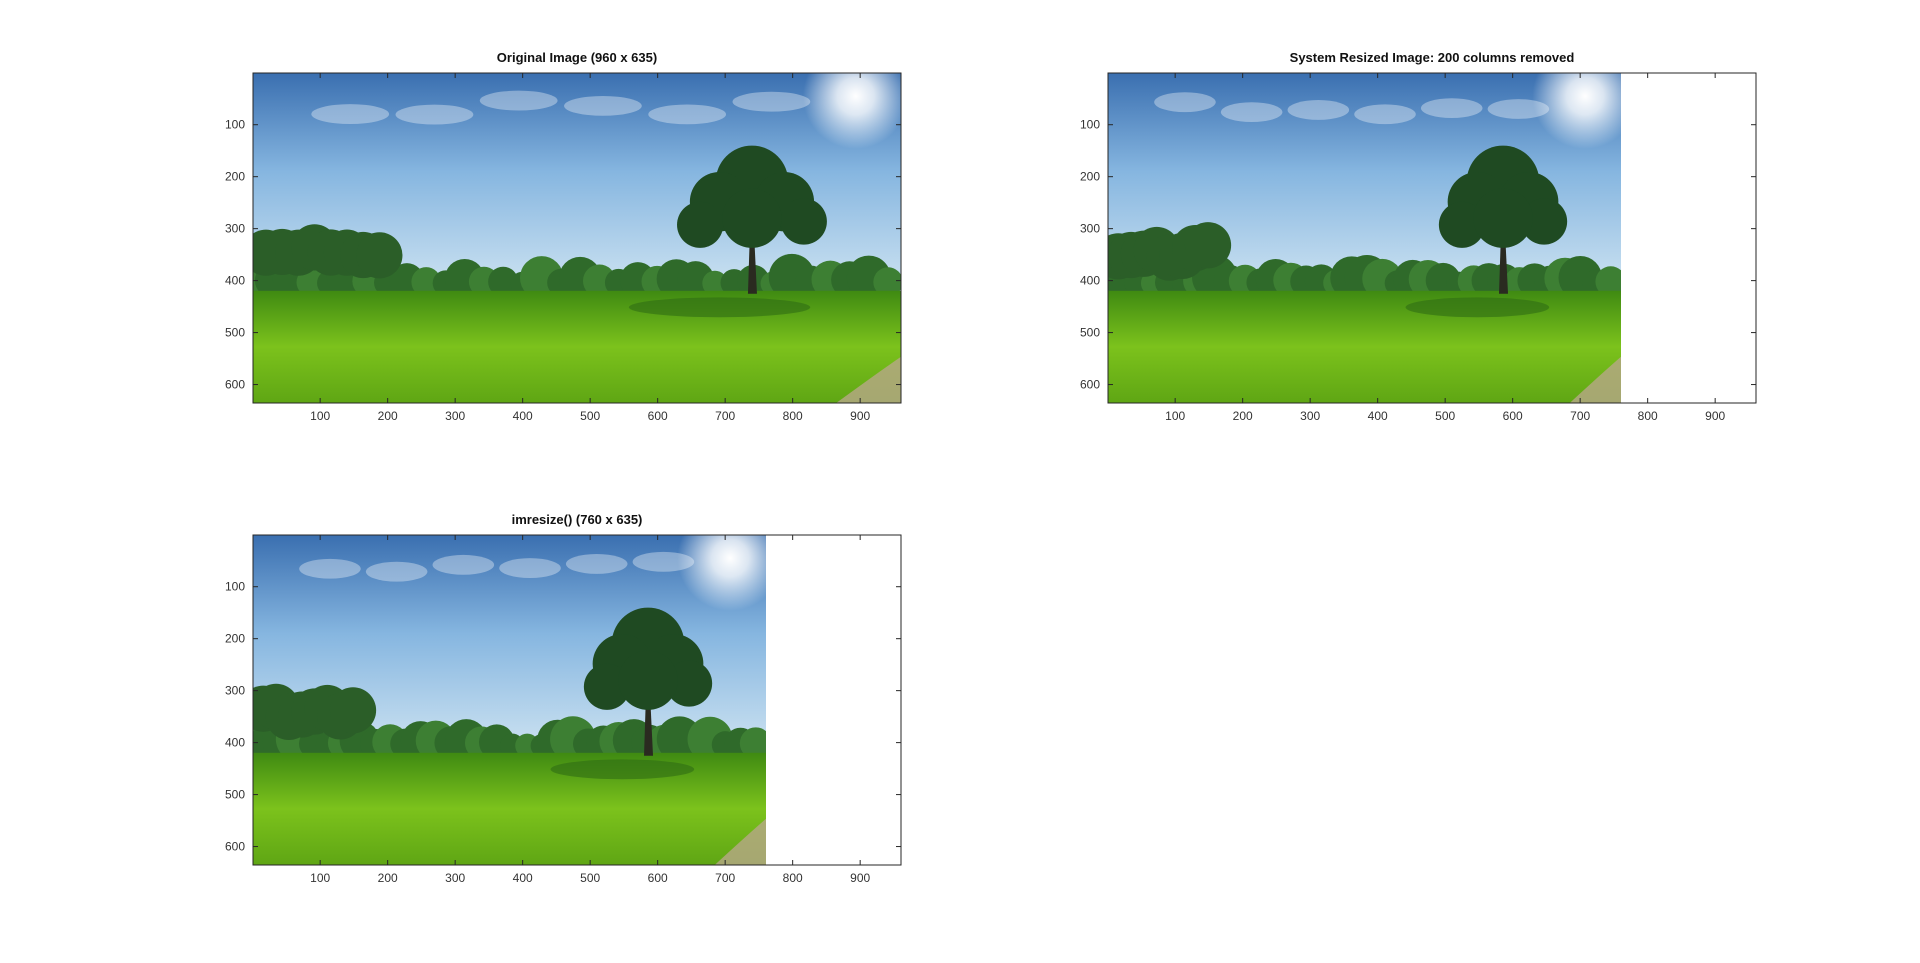 The image size is (1920, 963). What do you see at coordinates (577, 57) in the screenshot?
I see `subplot-title: Original Image (960 x 635)` at bounding box center [577, 57].